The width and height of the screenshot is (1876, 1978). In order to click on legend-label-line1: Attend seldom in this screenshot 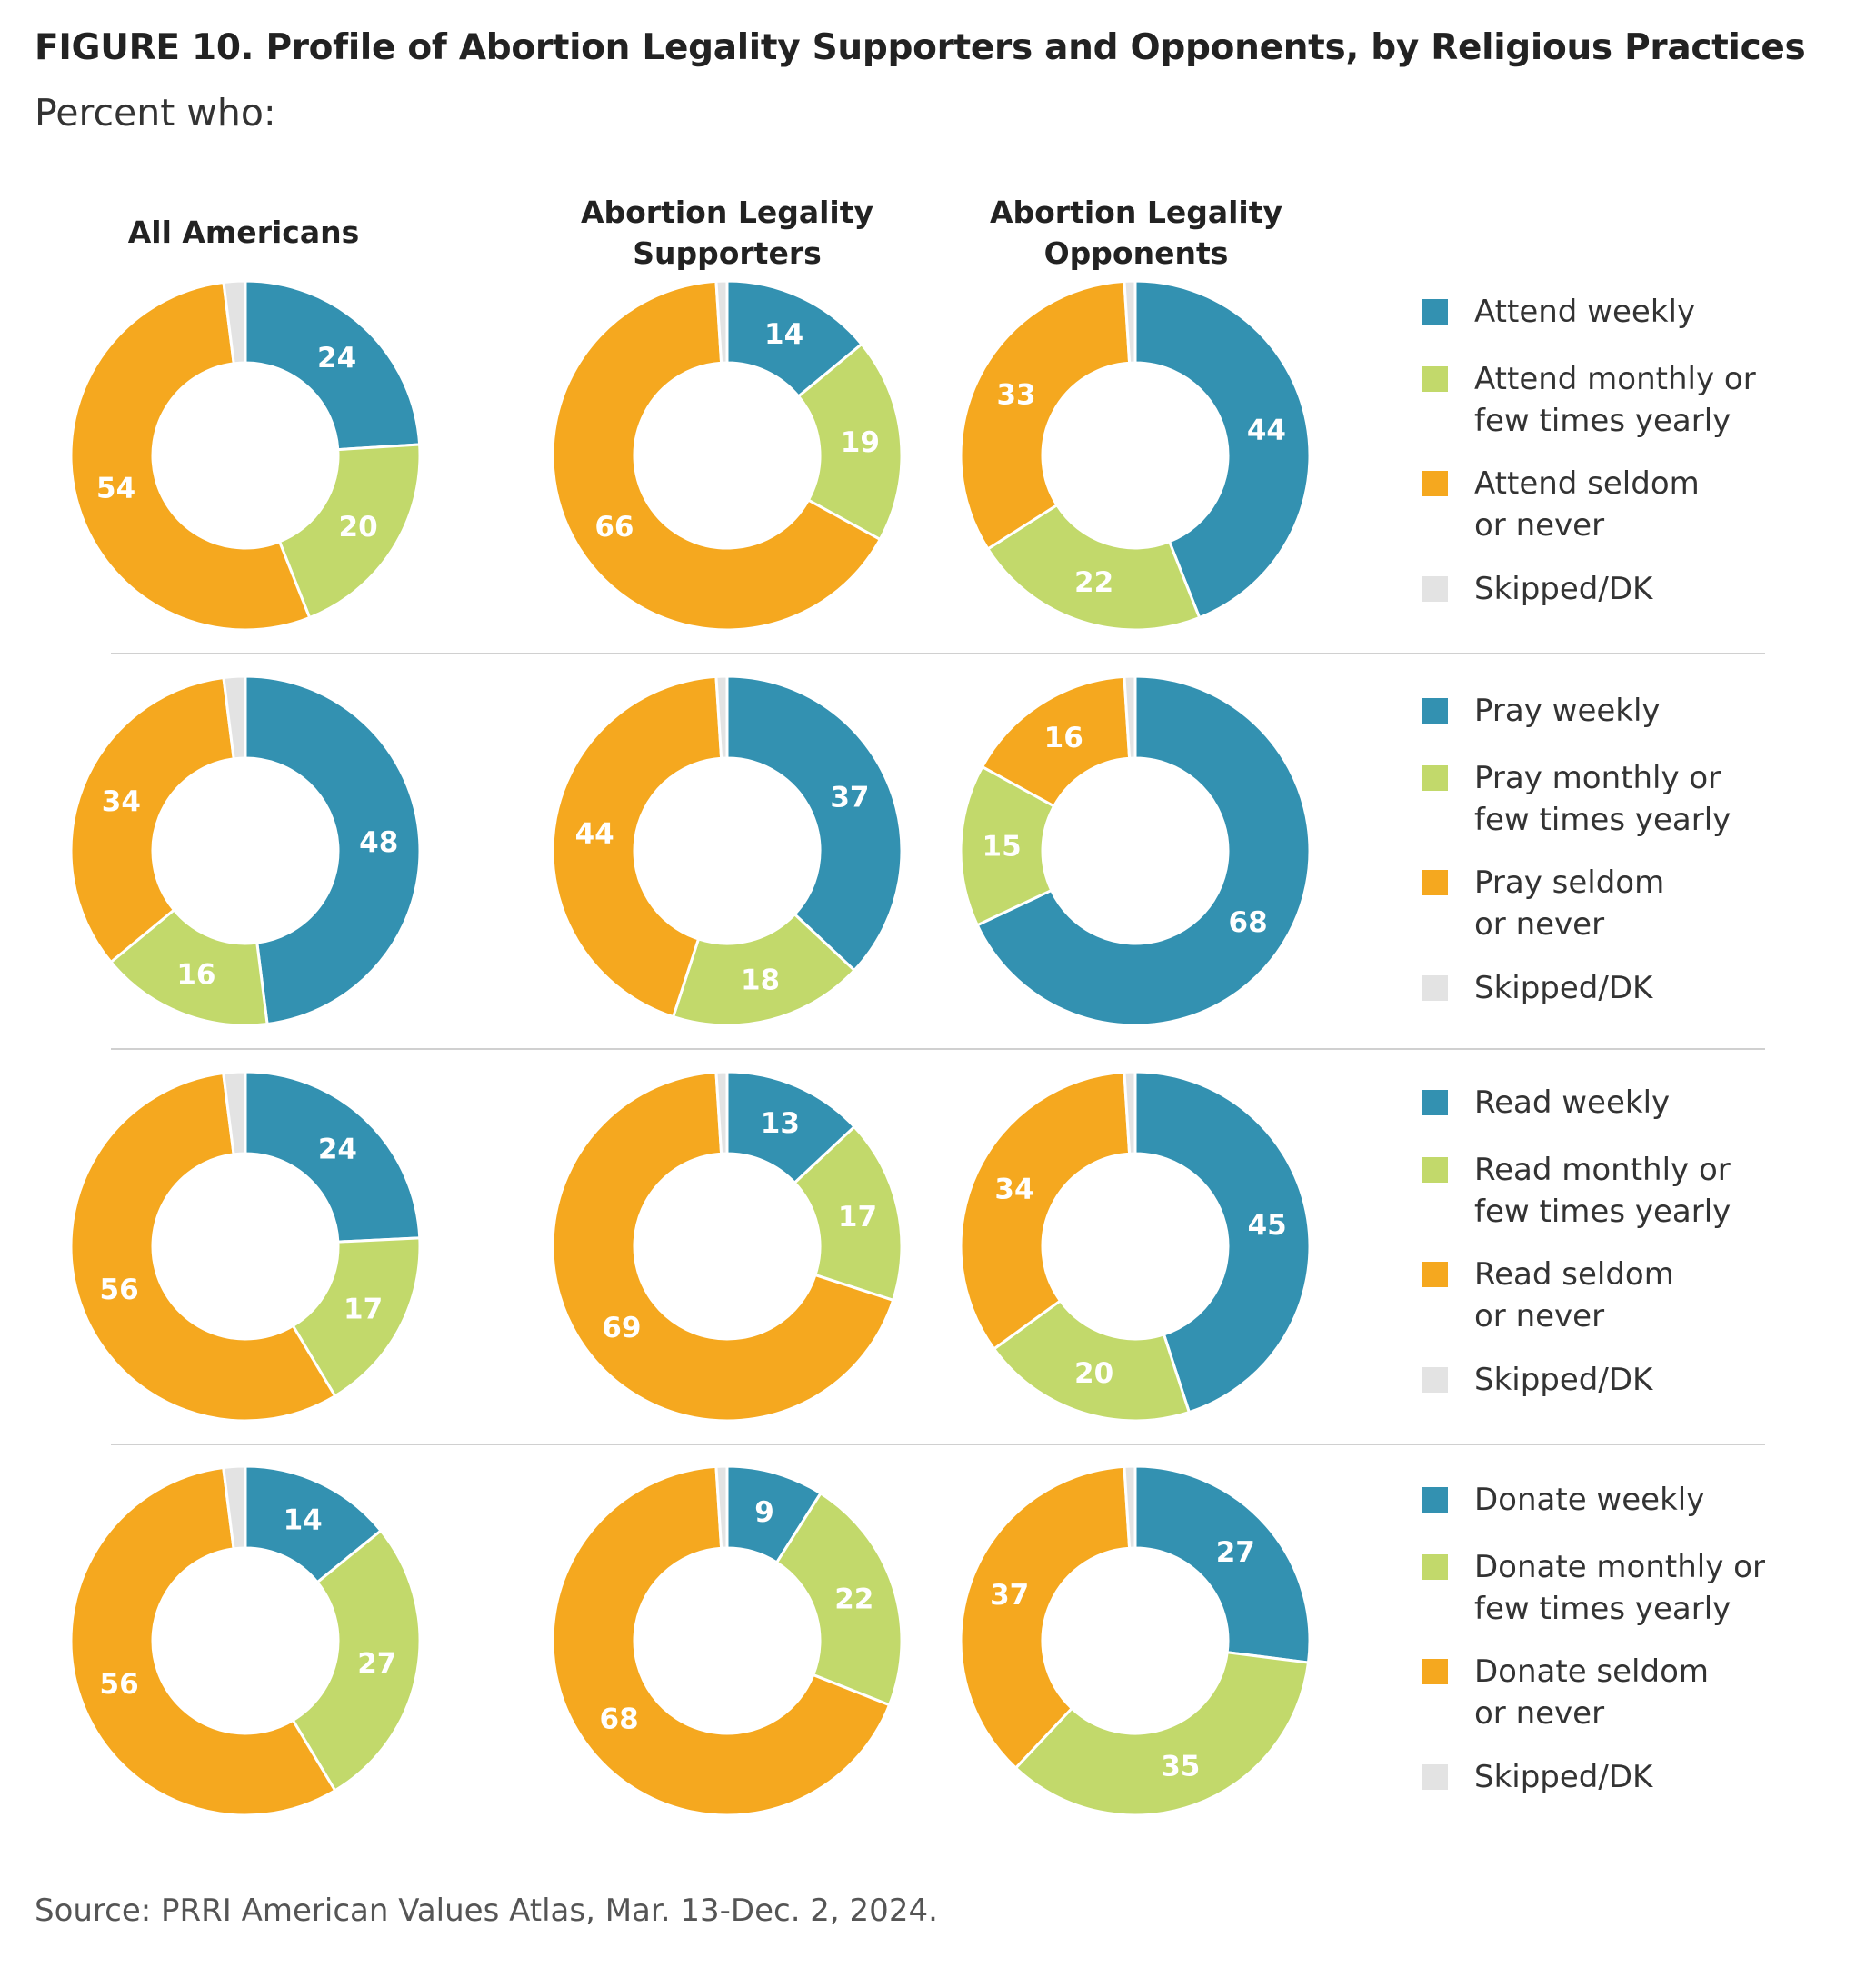, I will do `click(1587, 483)`.